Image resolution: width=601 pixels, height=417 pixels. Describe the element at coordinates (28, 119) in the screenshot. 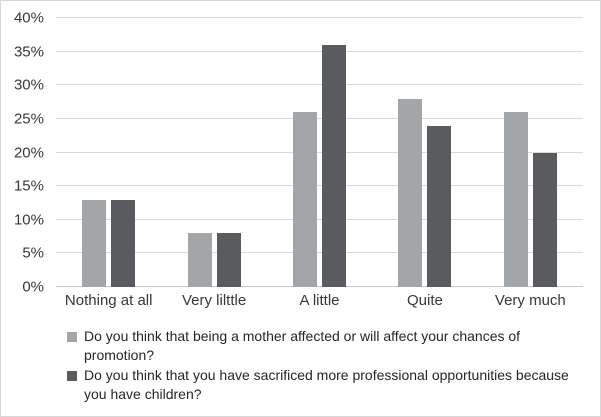

I see `y-axis-tick-label: 25%` at that location.